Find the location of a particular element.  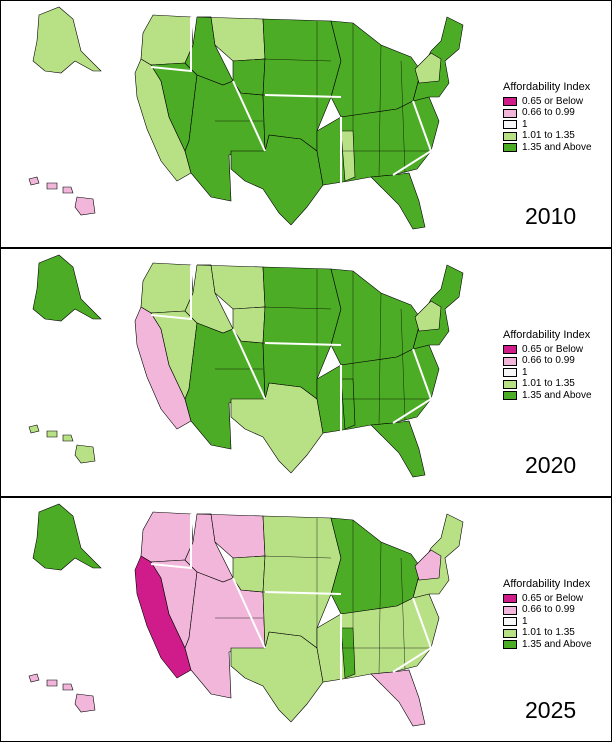

year-label: 2025 is located at coordinates (551, 710).